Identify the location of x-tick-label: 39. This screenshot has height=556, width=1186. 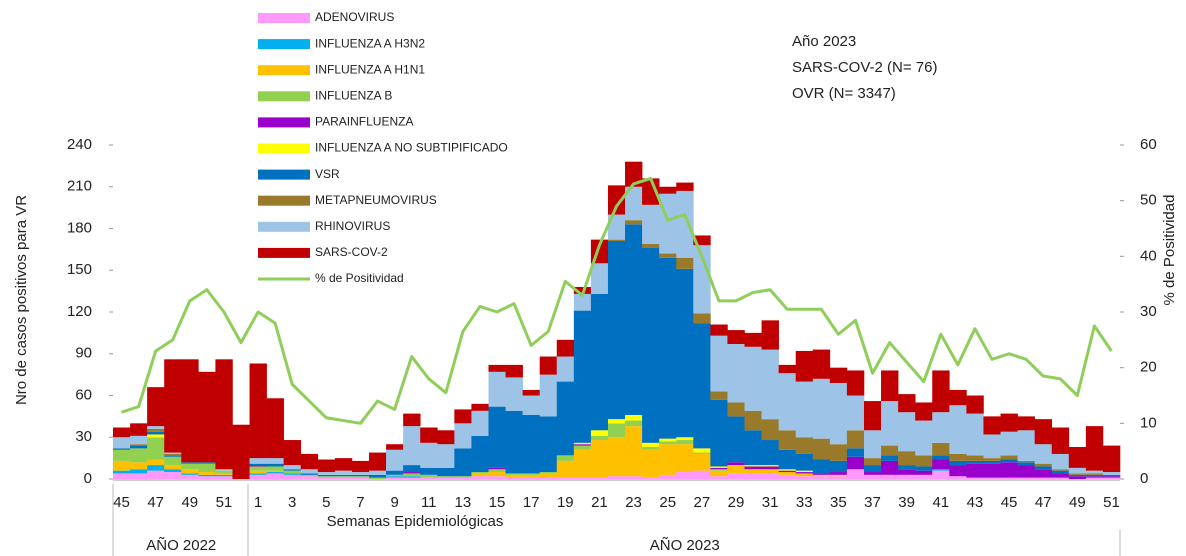
(906, 502).